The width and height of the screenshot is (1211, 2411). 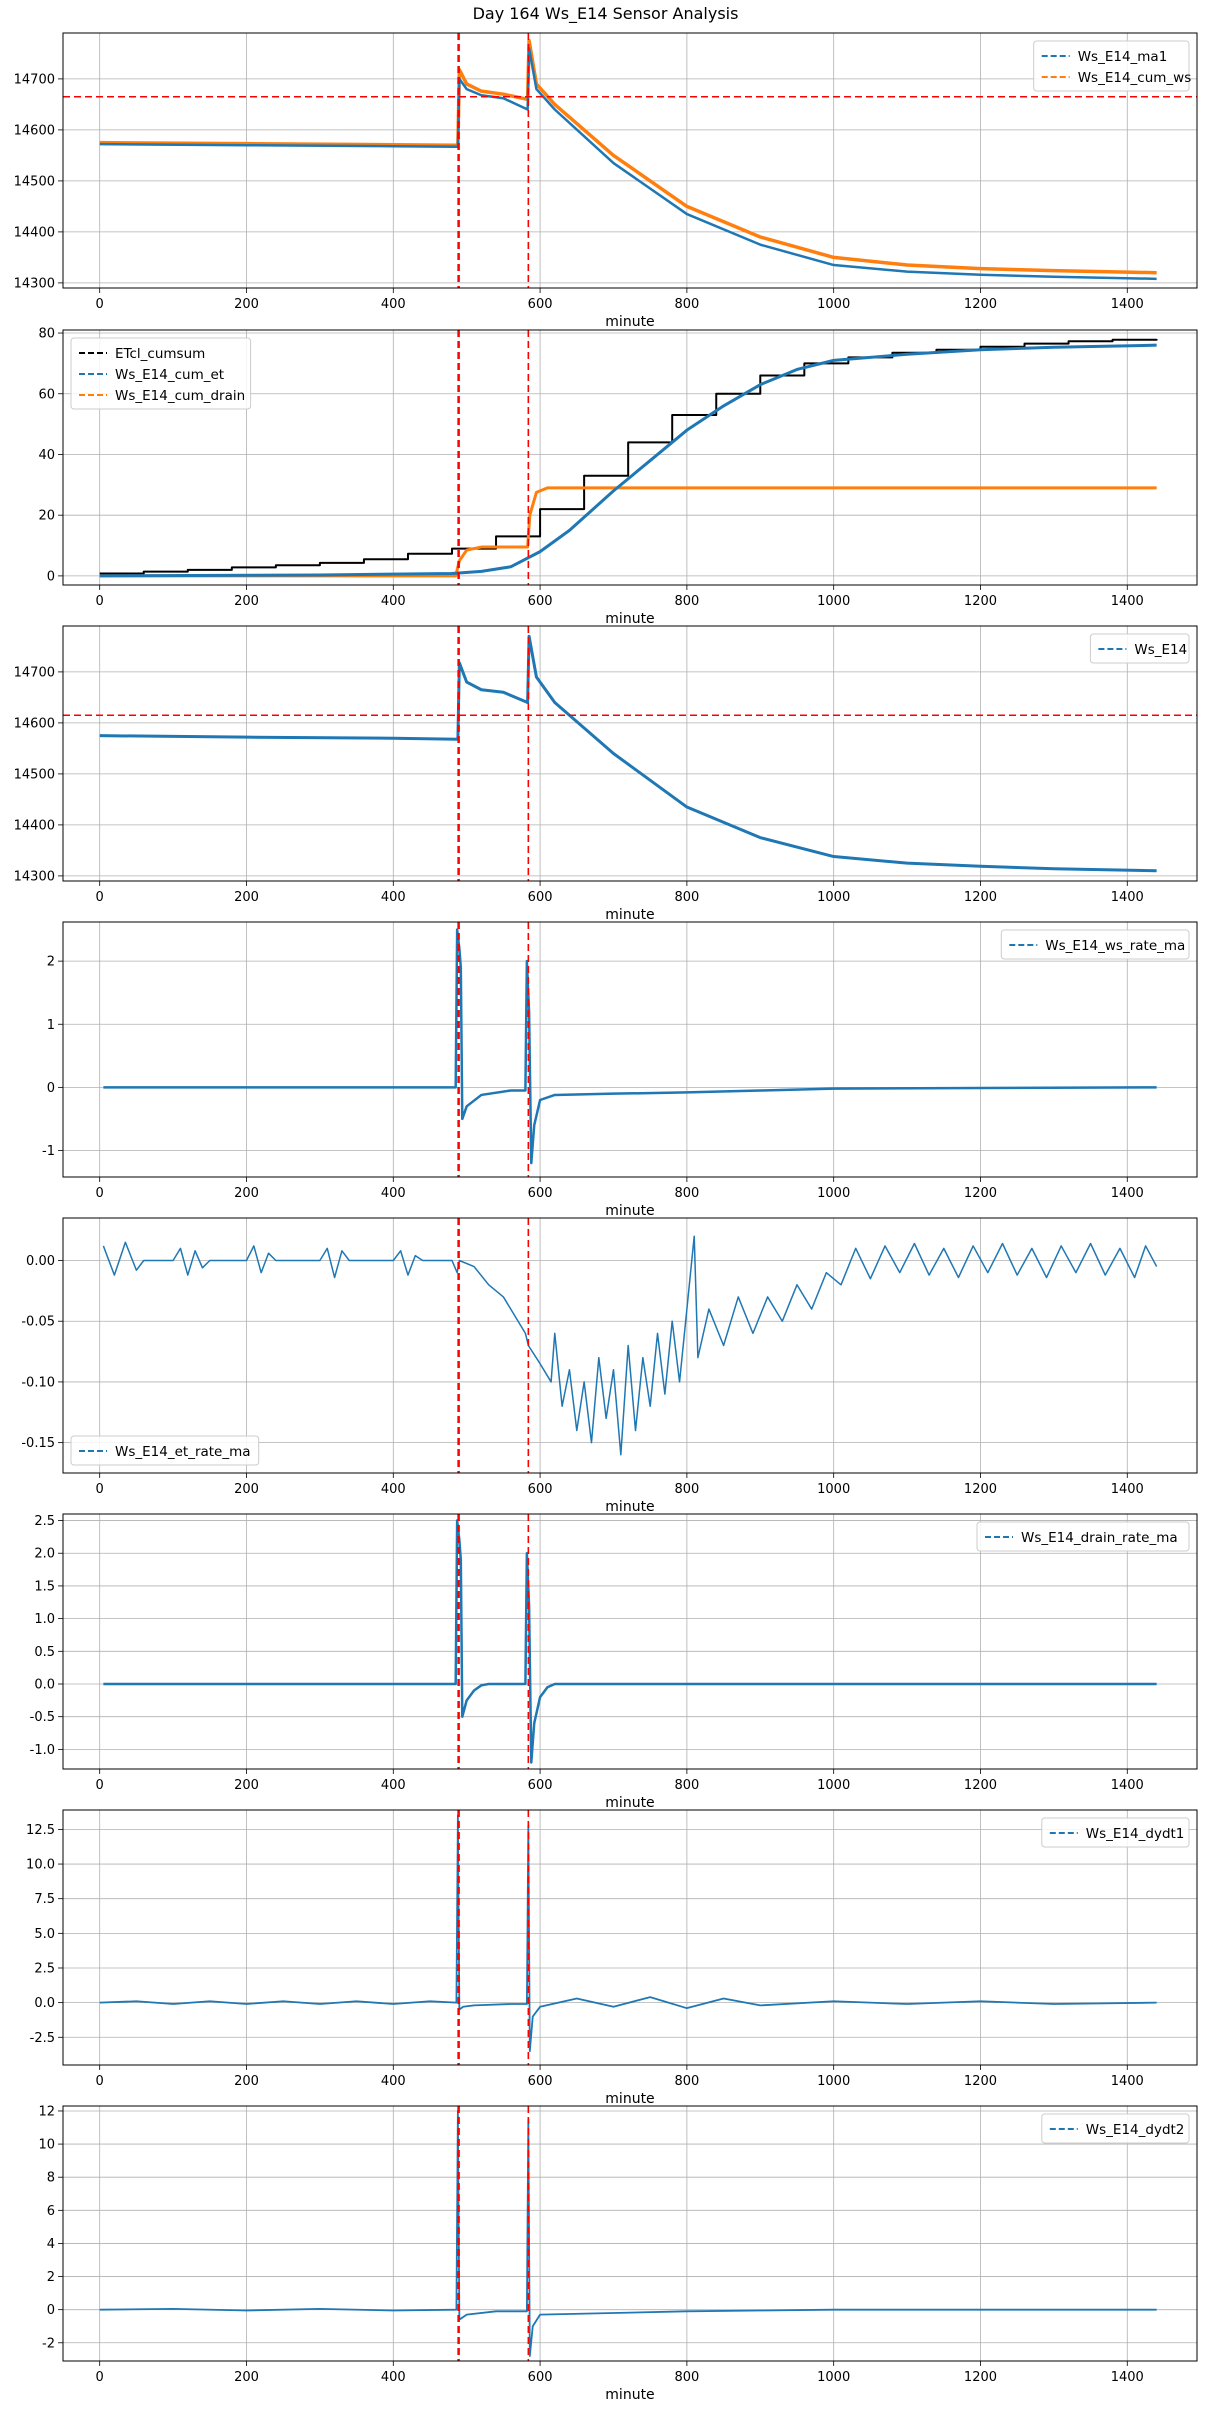 What do you see at coordinates (1160, 650) in the screenshot?
I see `legend-entry-label: Ws_E14` at bounding box center [1160, 650].